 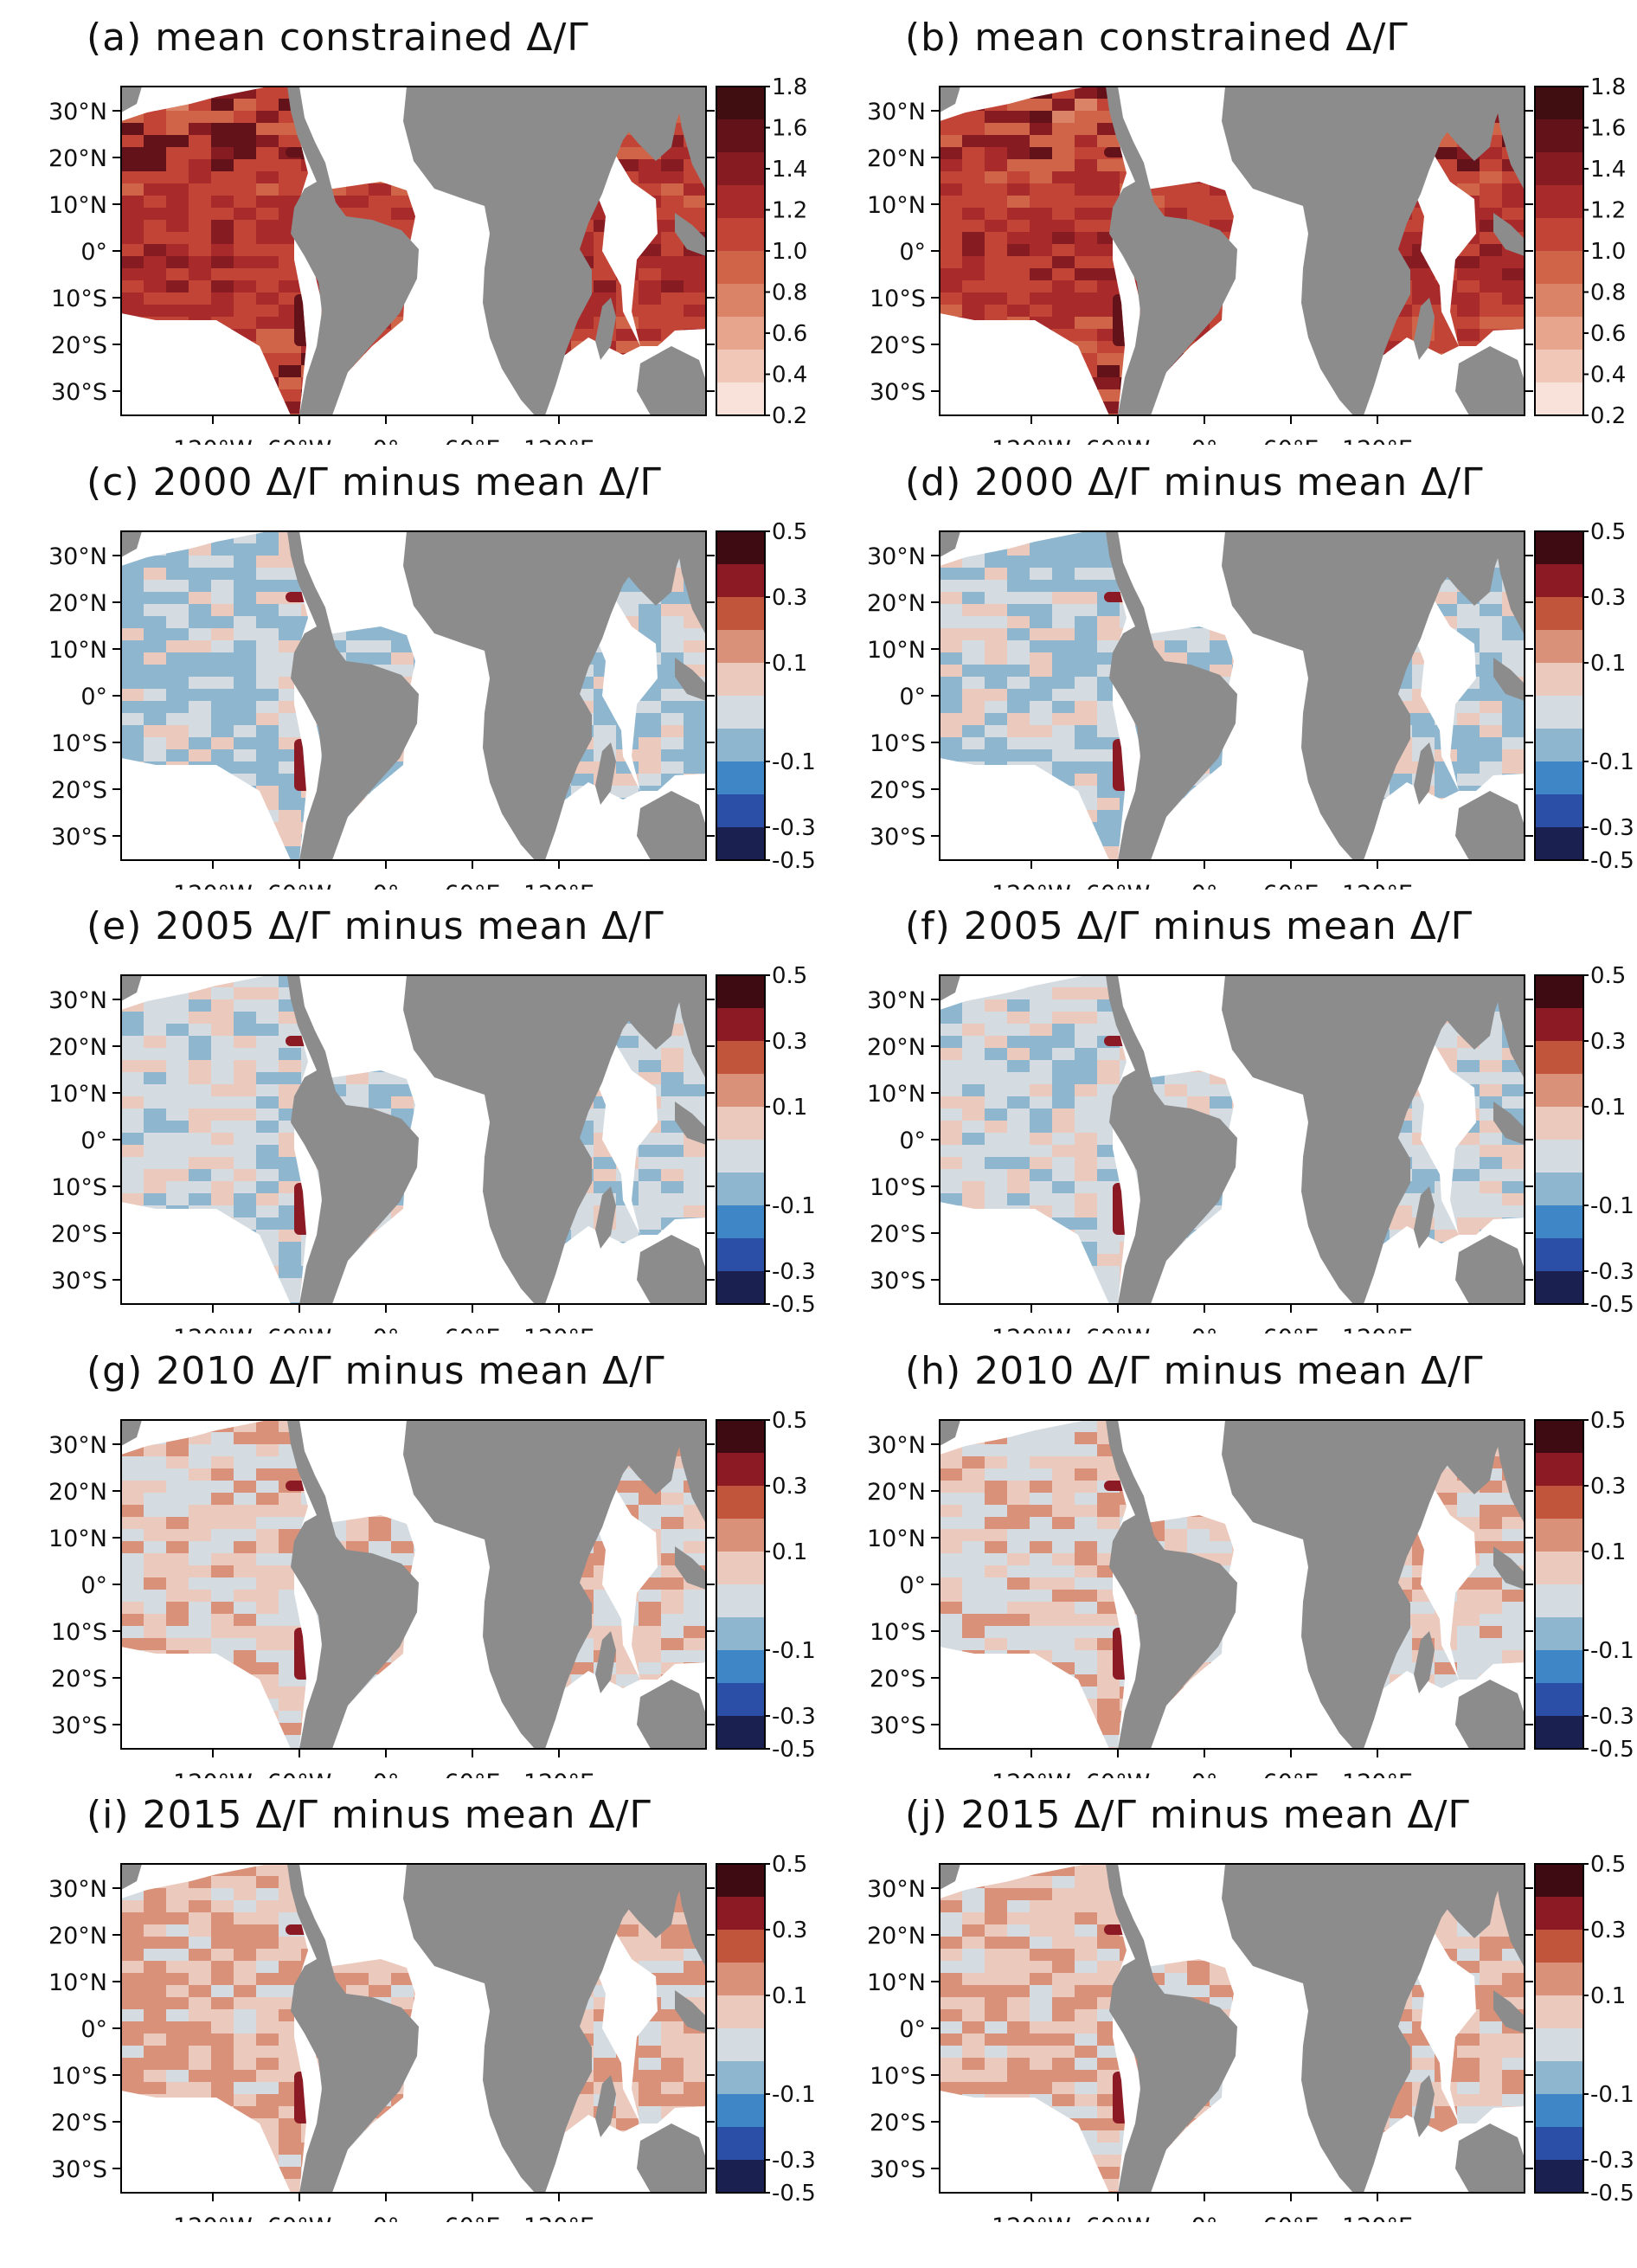 I want to click on colorbar-label: 1.8, so click(x=1608, y=87).